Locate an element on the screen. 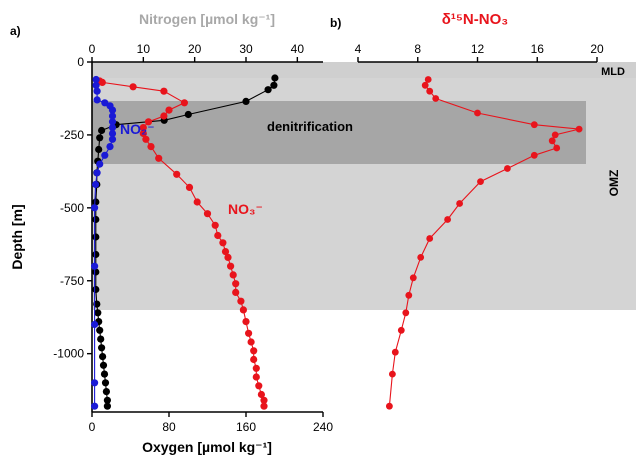 The image size is (637, 458). nitrogen-tick-label: 10 is located at coordinates (144, 49).